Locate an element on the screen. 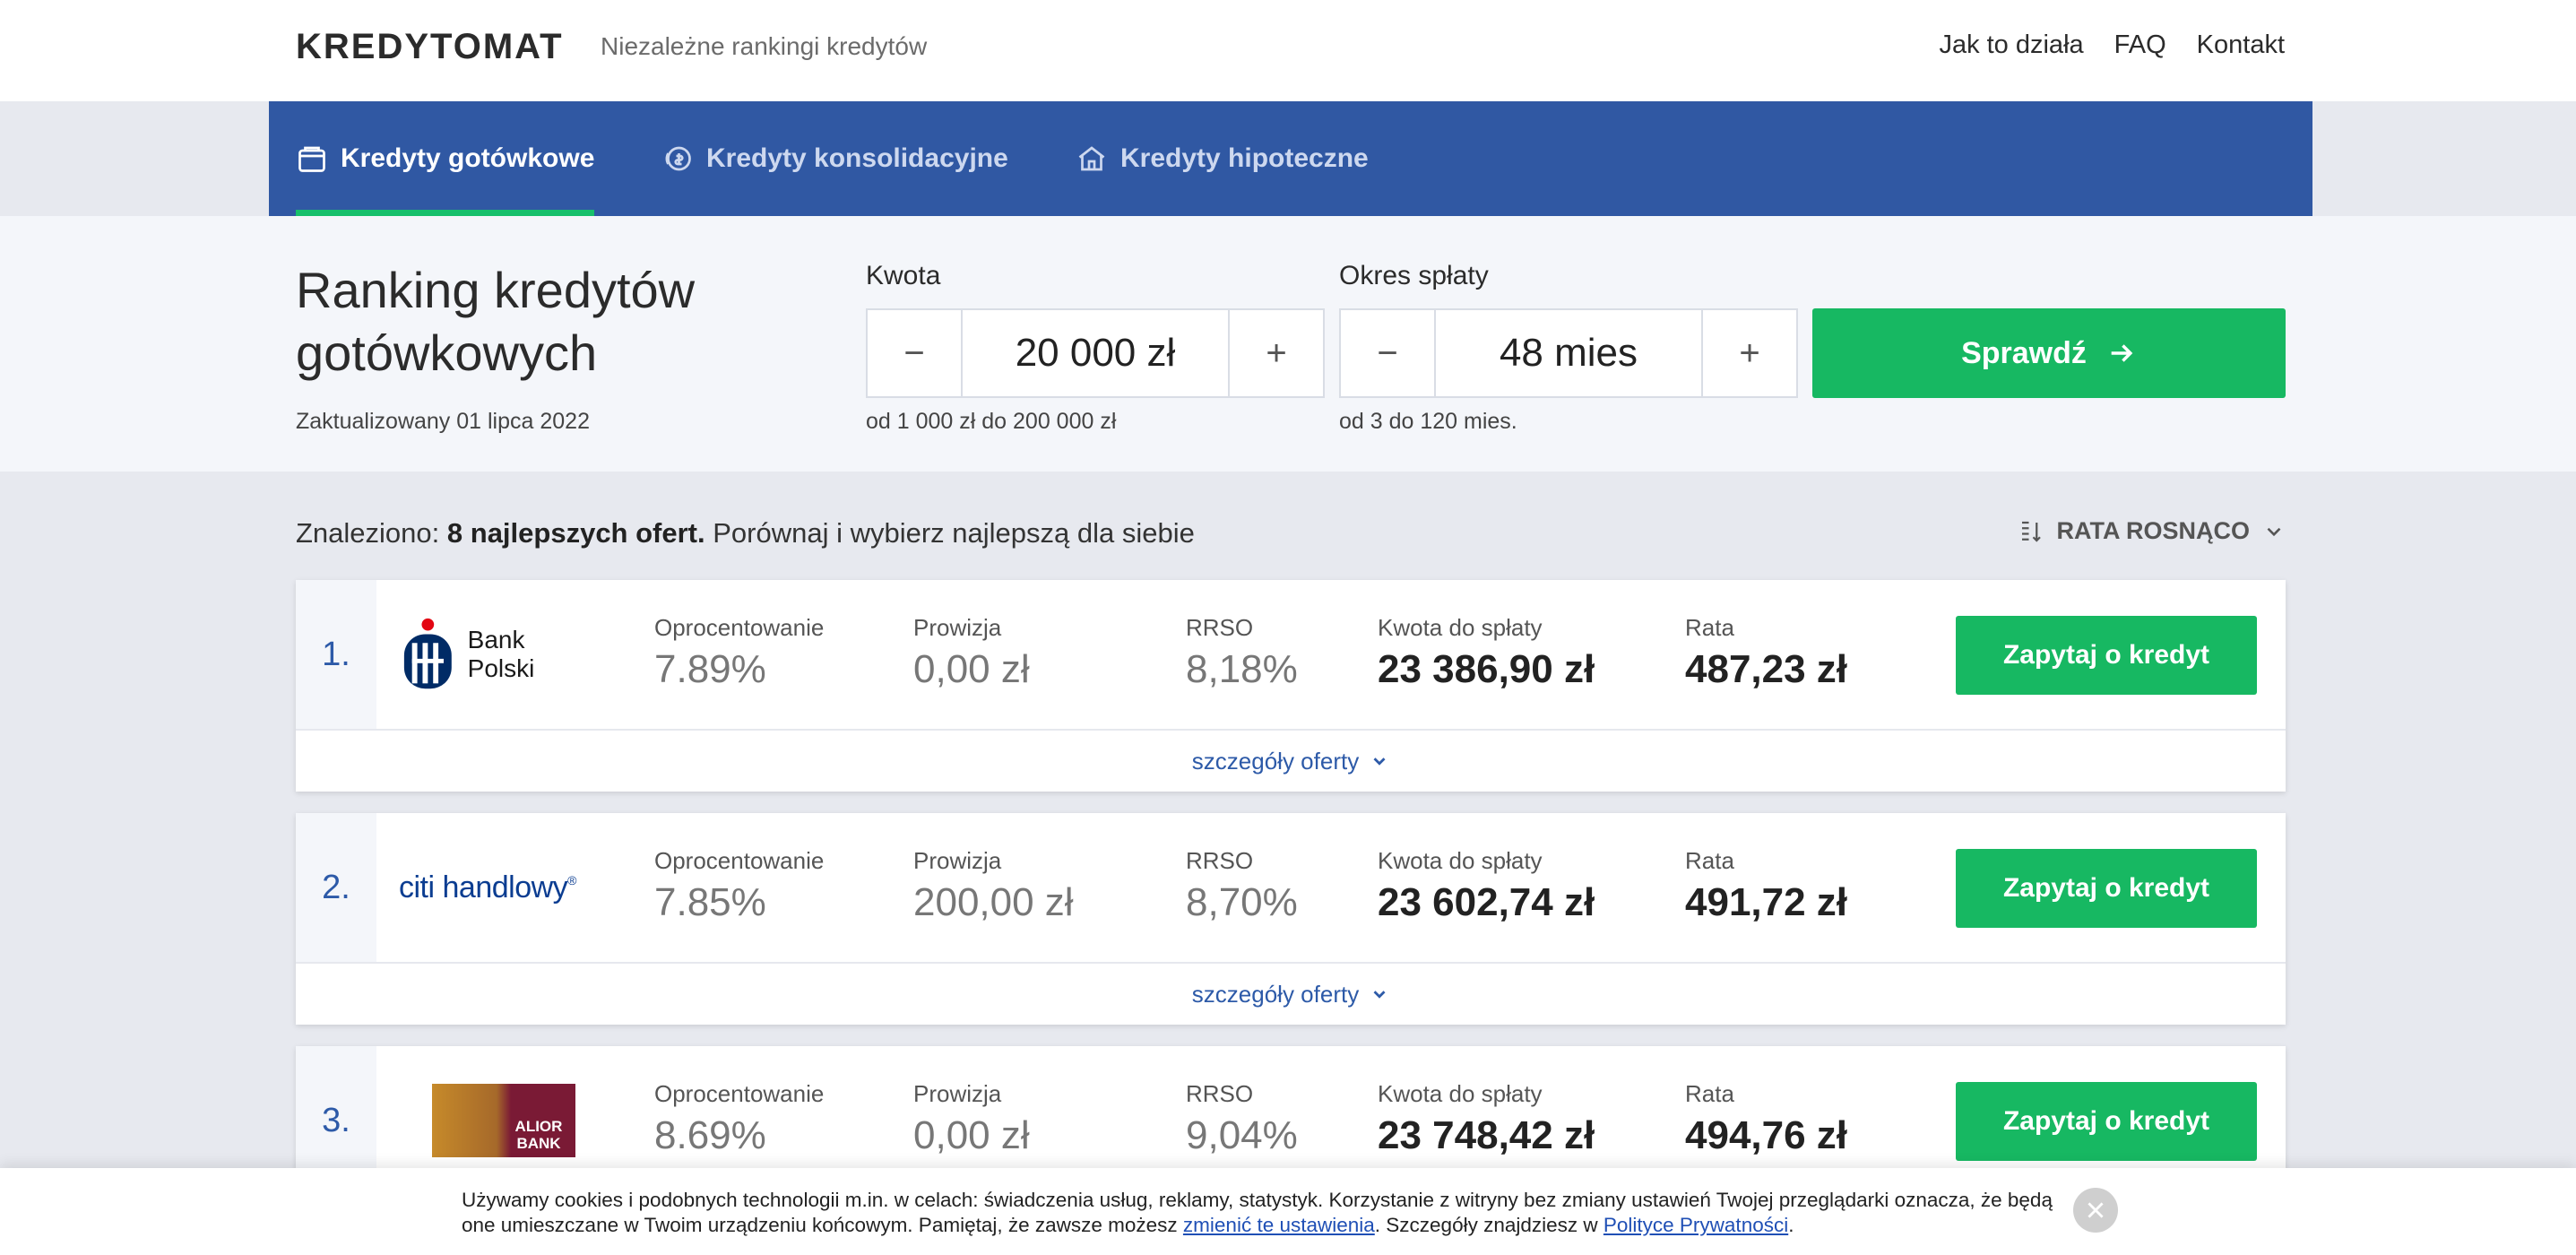 Image resolution: width=2576 pixels, height=1255 pixels. rate-column: Oprocentowanie 8.69% is located at coordinates (739, 1119).